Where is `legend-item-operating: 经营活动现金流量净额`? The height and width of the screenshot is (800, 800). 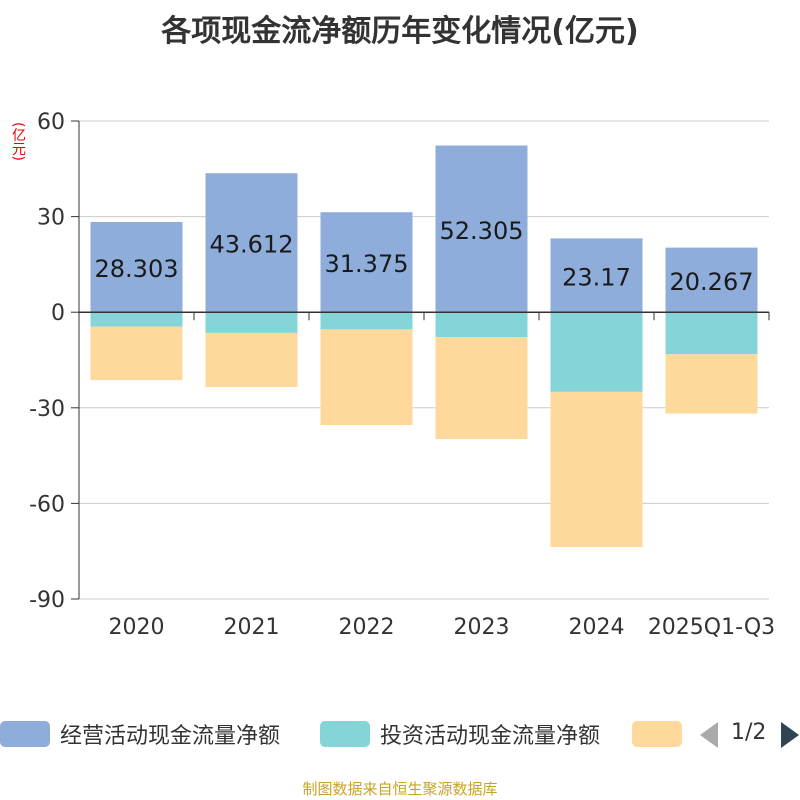 legend-item-operating: 经营活动现金流量净额 is located at coordinates (140, 734).